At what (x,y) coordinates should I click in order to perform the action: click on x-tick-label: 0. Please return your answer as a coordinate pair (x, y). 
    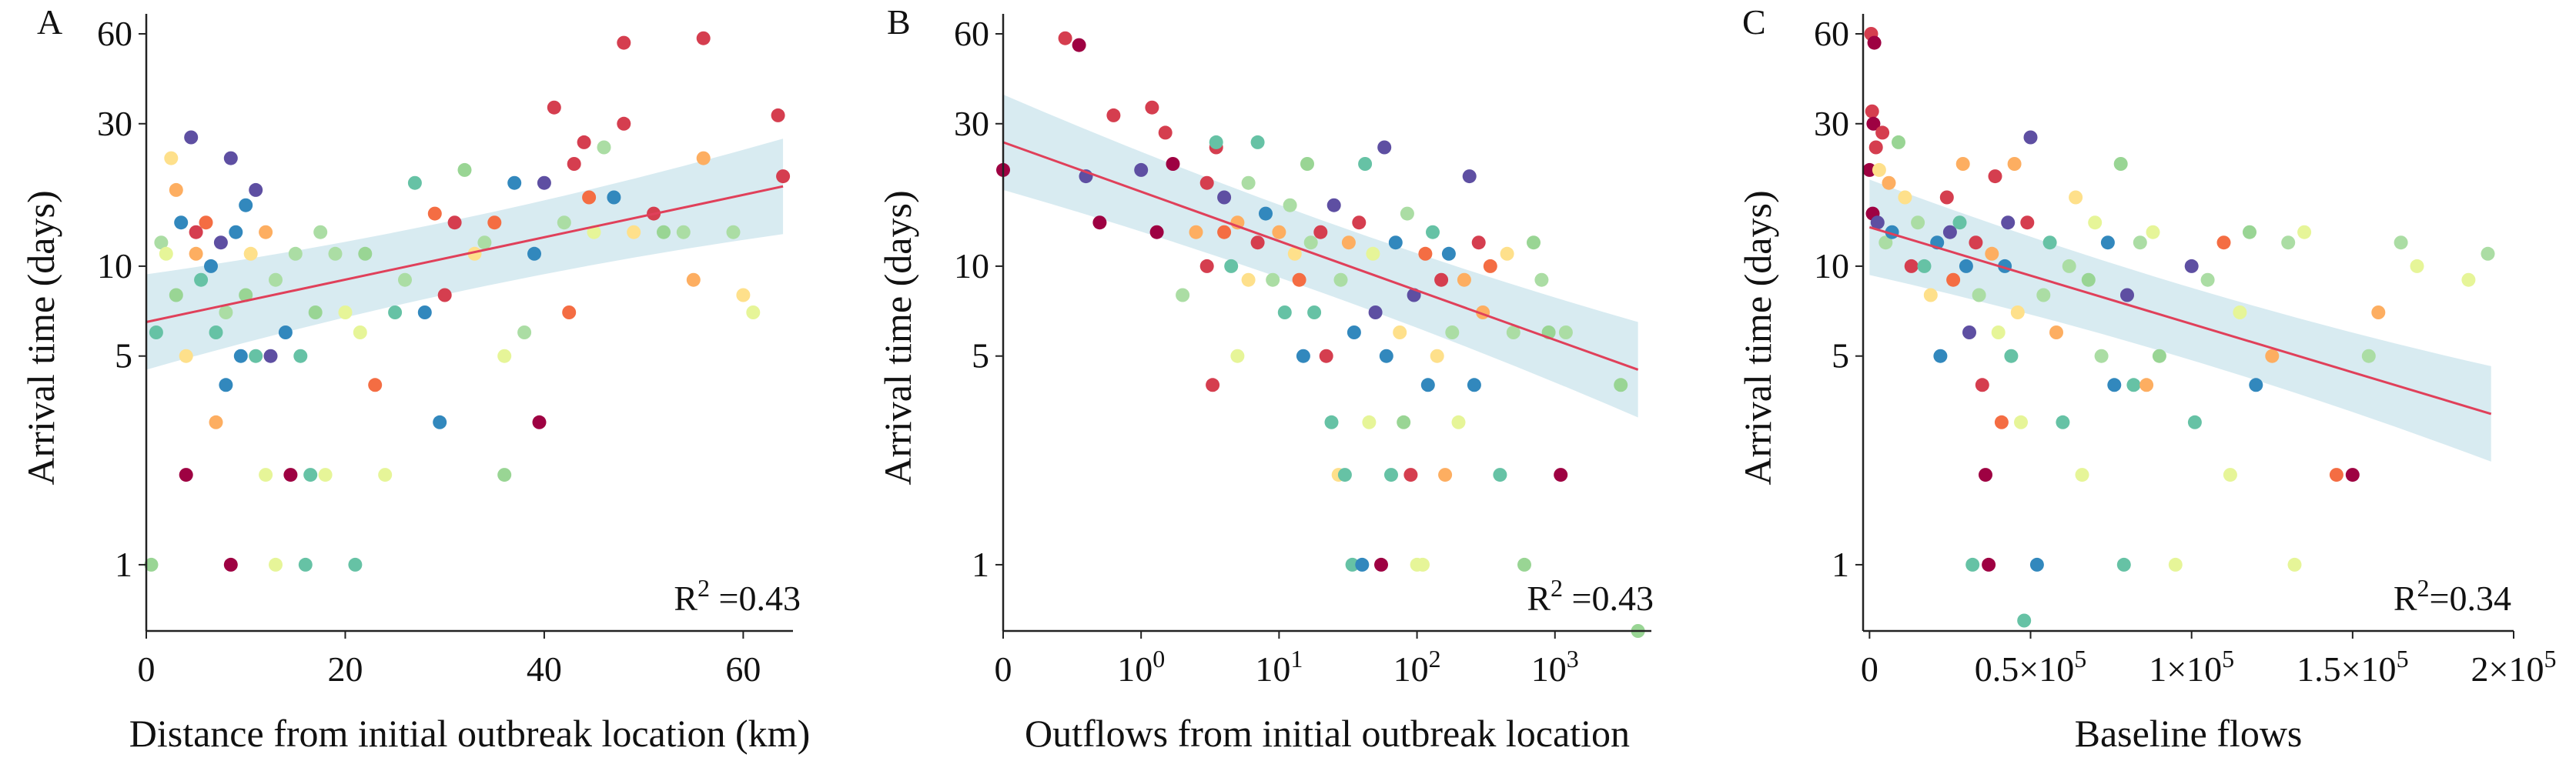
    Looking at the image, I should click on (1870, 669).